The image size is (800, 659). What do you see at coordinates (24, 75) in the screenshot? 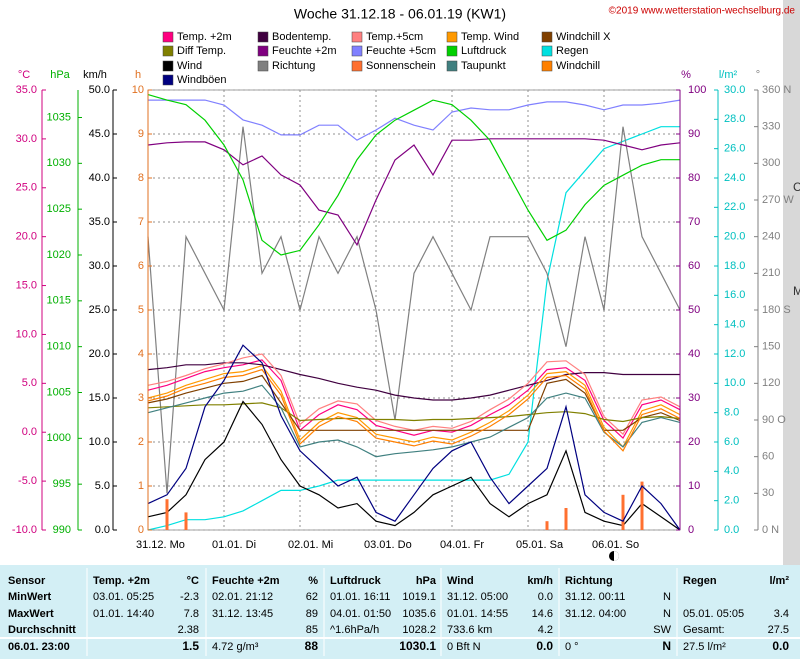
I see `axis-unit: °C` at bounding box center [24, 75].